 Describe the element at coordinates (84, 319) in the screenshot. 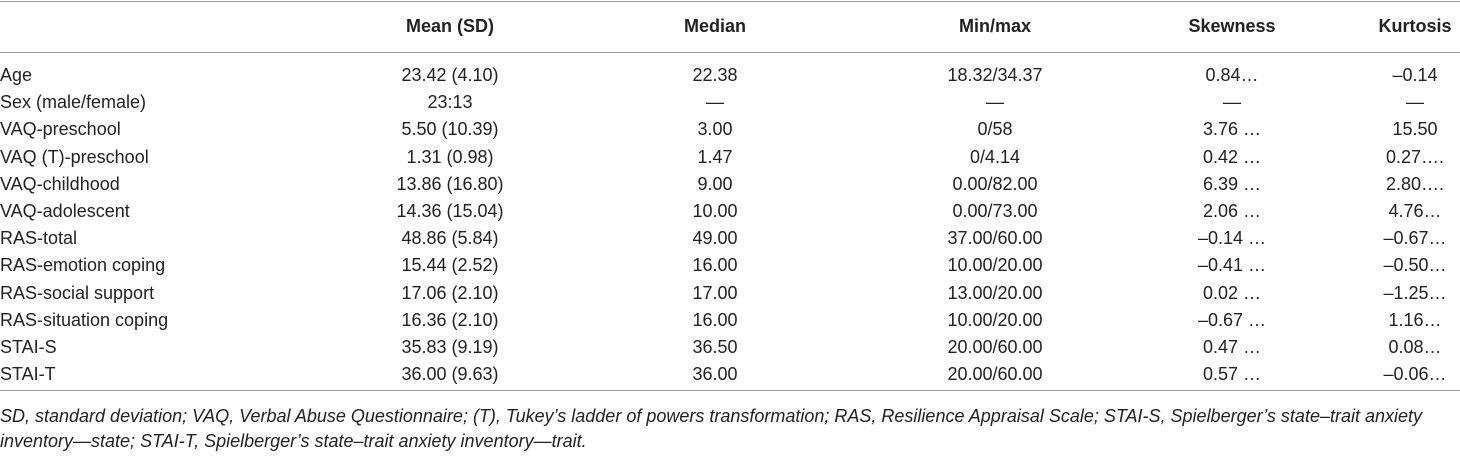

I see `row-label: RAS-situation coping` at that location.